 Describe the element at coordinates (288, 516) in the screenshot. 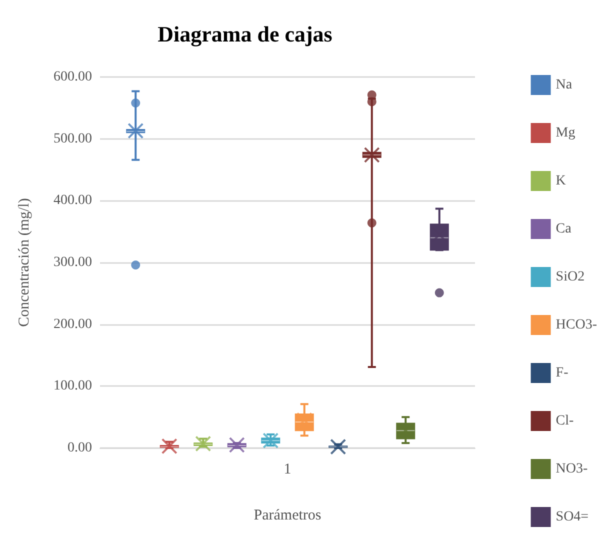

I see `x-axis-title: Parámetros` at that location.